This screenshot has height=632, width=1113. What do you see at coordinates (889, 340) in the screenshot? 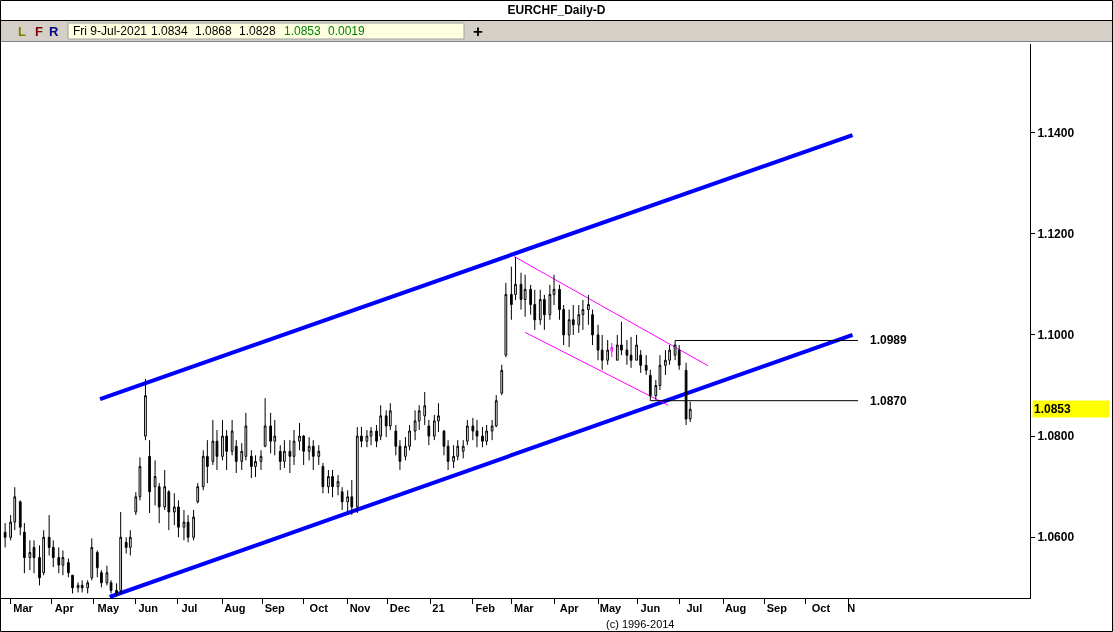
I see `annotation: 1.0989` at bounding box center [889, 340].